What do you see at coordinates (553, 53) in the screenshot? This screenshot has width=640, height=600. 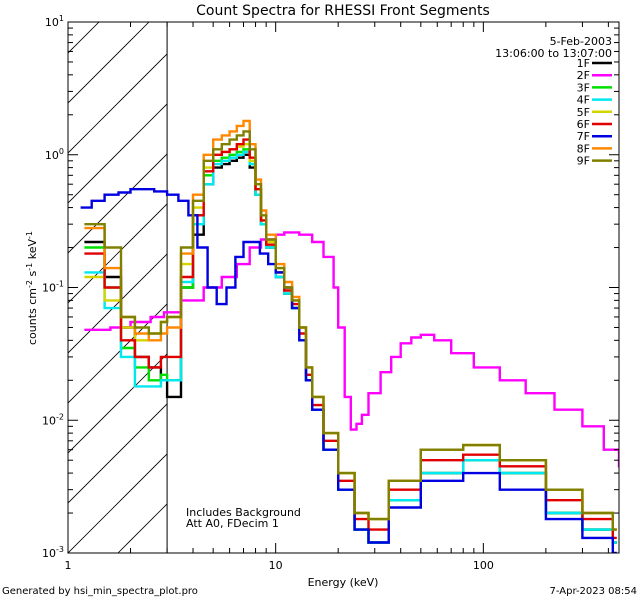 I see `time-range-label: 13:06:00 to 13:07:00` at bounding box center [553, 53].